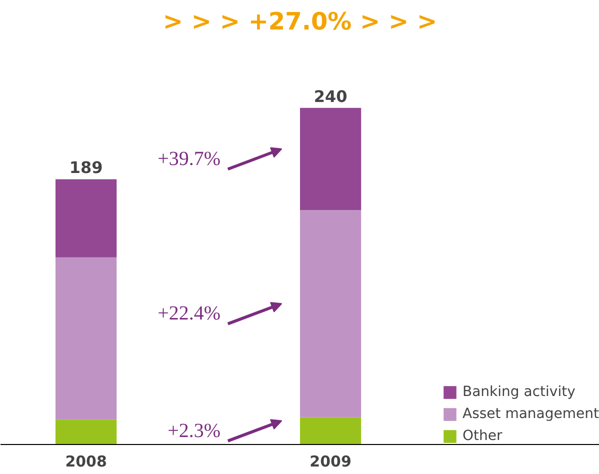 Image resolution: width=599 pixels, height=474 pixels. Describe the element at coordinates (482, 436) in the screenshot. I see `legend-label: Other` at that location.